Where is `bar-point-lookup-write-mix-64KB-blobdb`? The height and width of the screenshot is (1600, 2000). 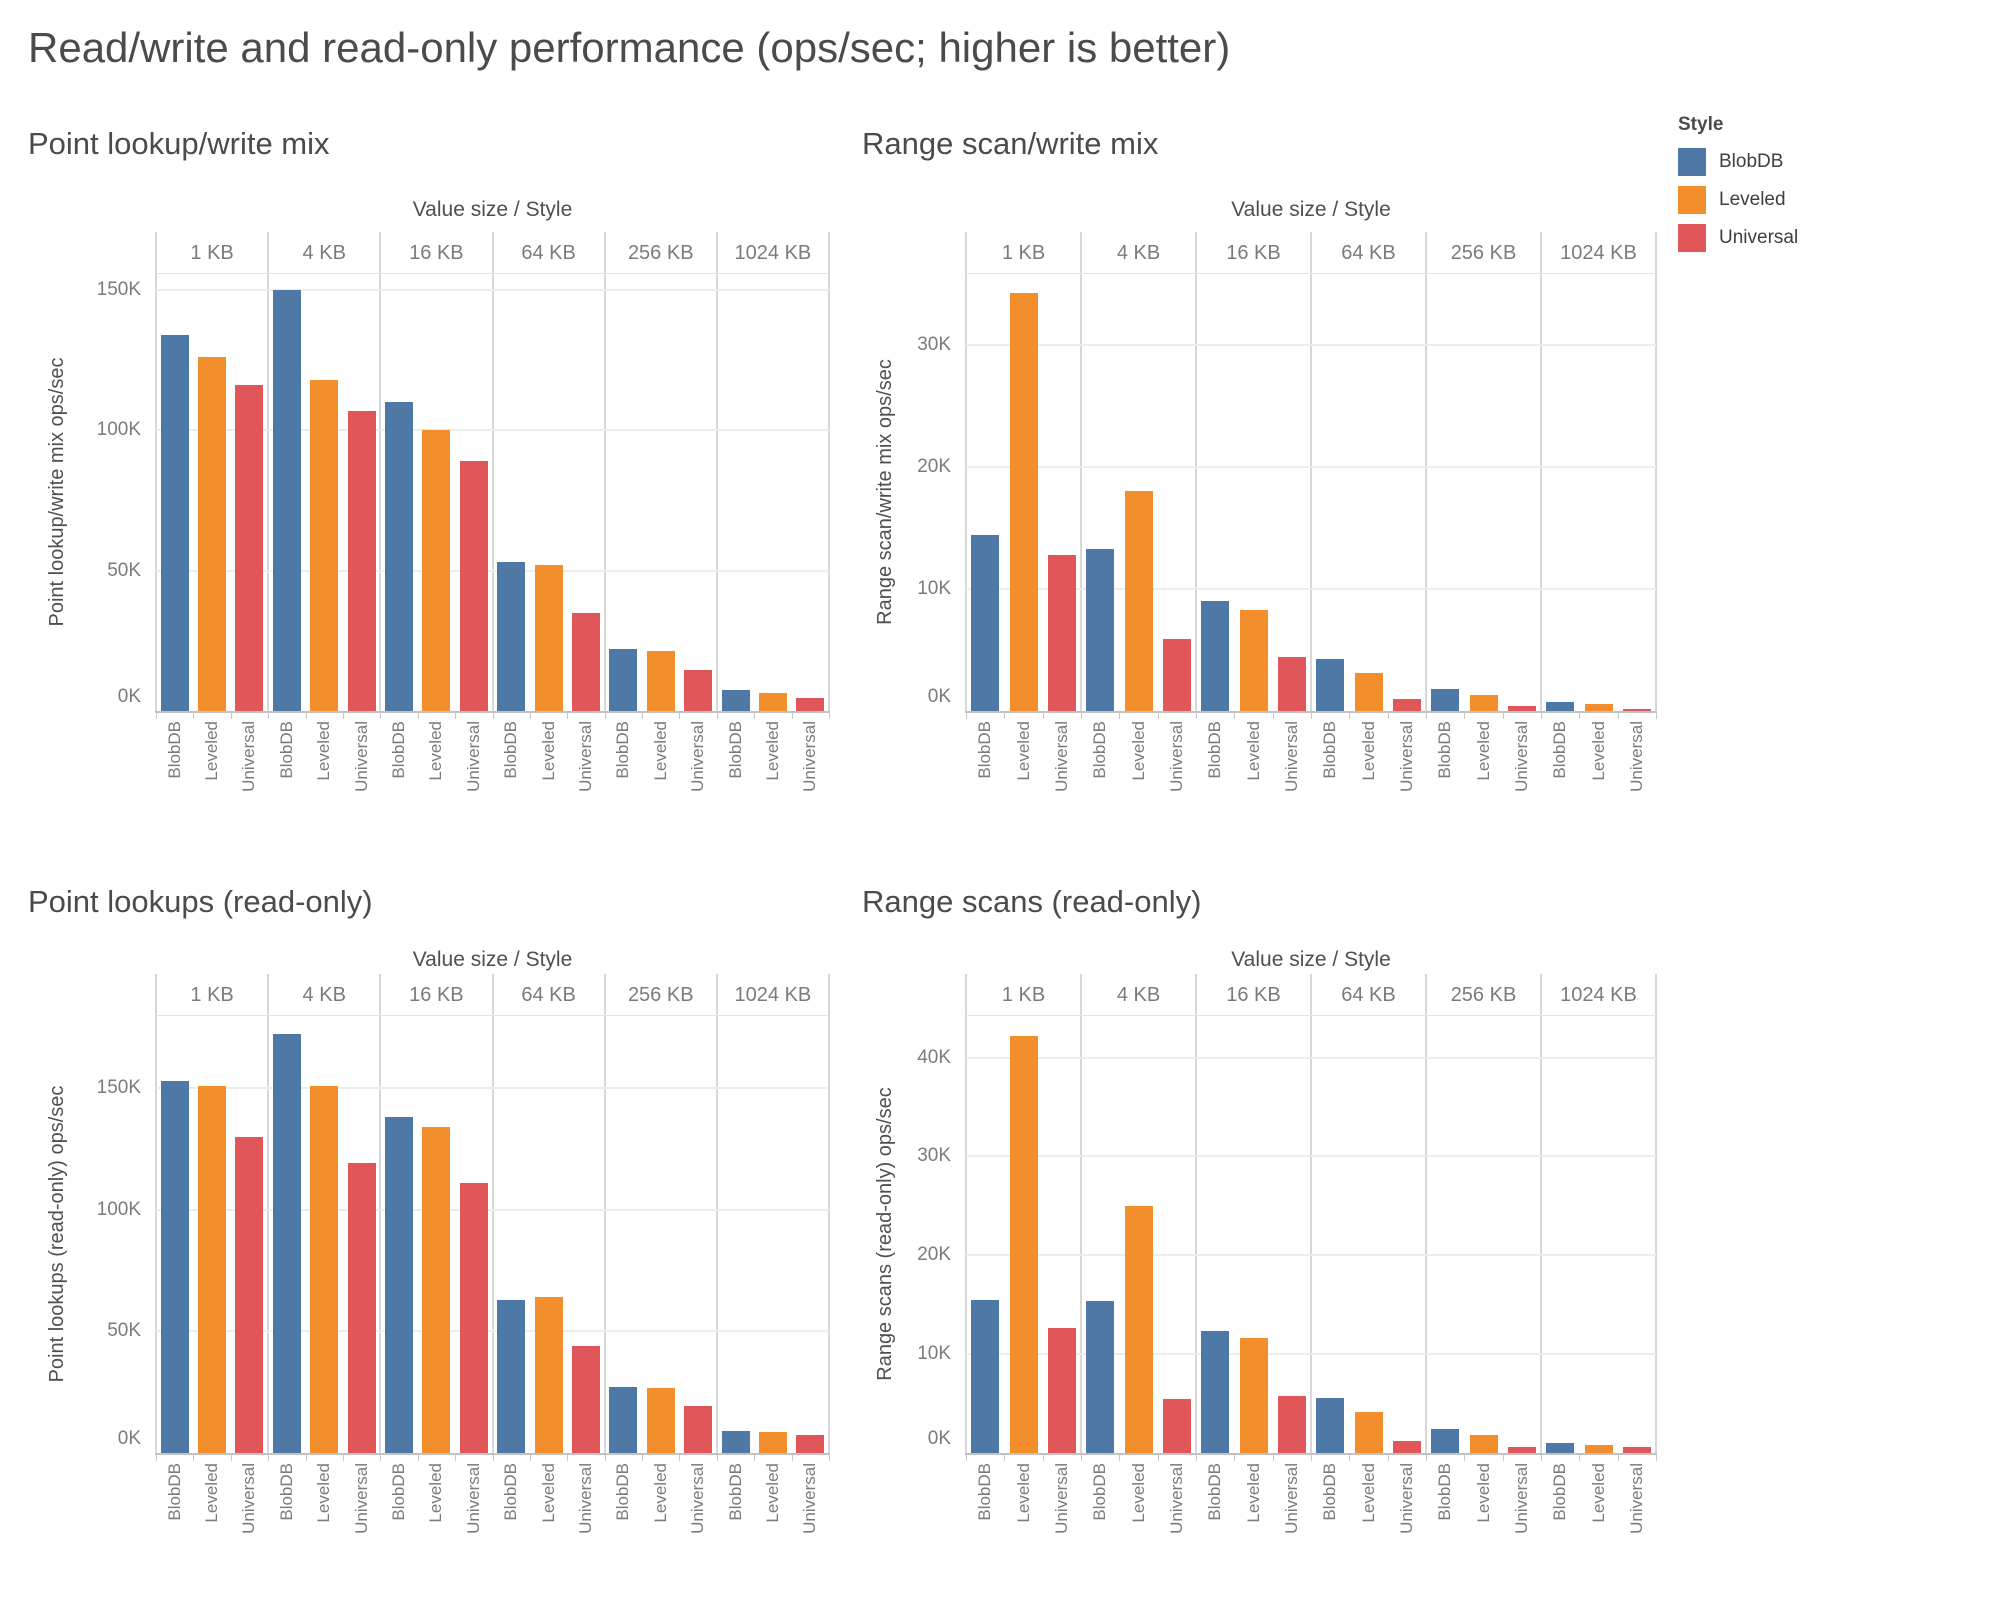
bar-point-lookup-write-mix-64KB-blobdb is located at coordinates (511, 636).